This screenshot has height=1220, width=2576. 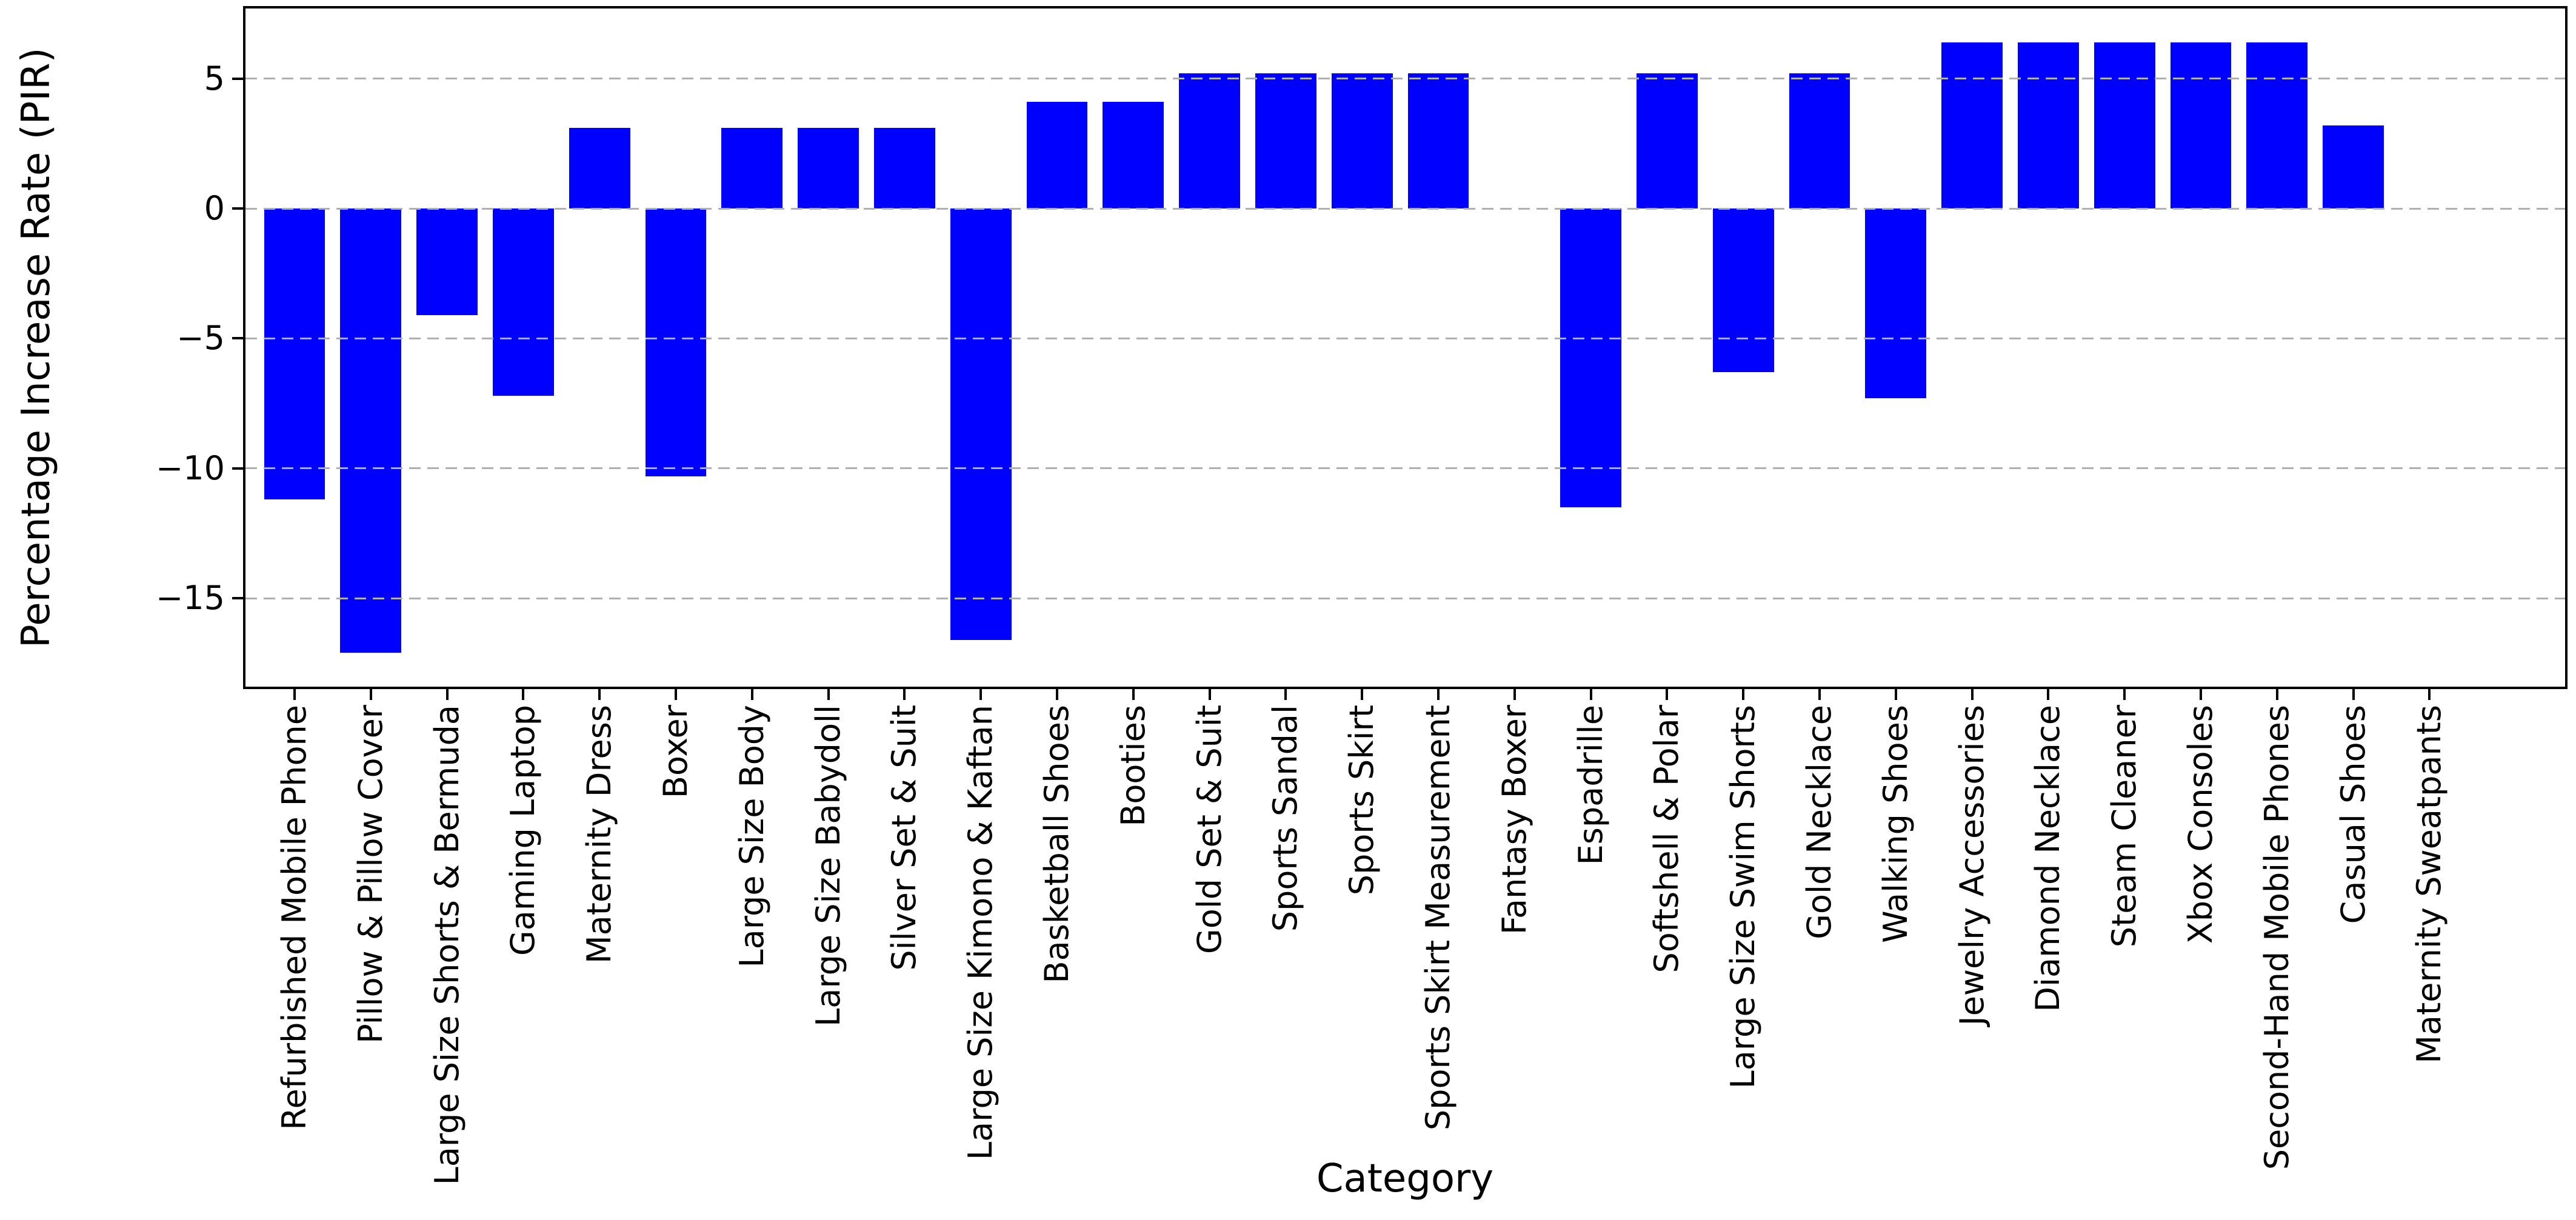 I want to click on x-tick-label: Large Size Babydoll, so click(x=828, y=866).